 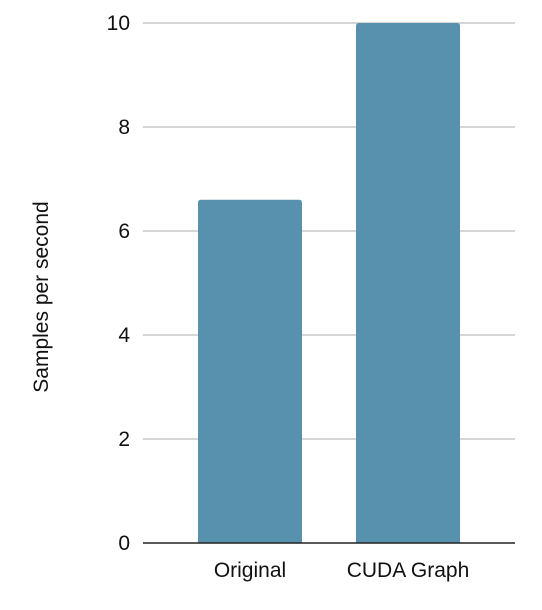 I want to click on x-tick-label-cuda-graph: CUDA Graph, so click(x=408, y=570).